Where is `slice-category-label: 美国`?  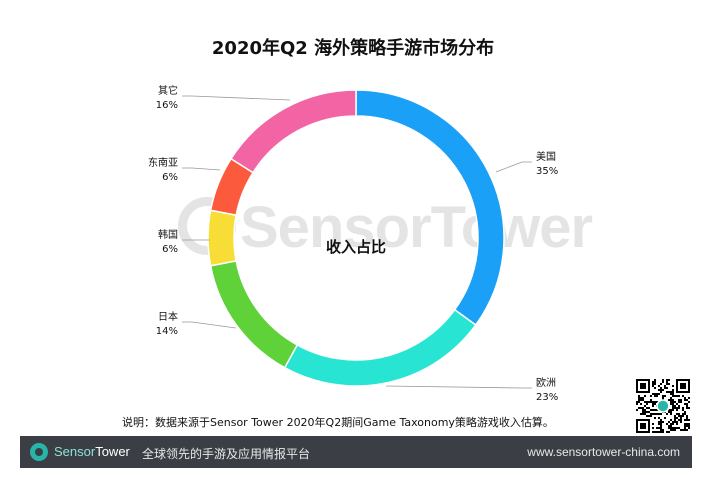 slice-category-label: 美国 is located at coordinates (546, 156).